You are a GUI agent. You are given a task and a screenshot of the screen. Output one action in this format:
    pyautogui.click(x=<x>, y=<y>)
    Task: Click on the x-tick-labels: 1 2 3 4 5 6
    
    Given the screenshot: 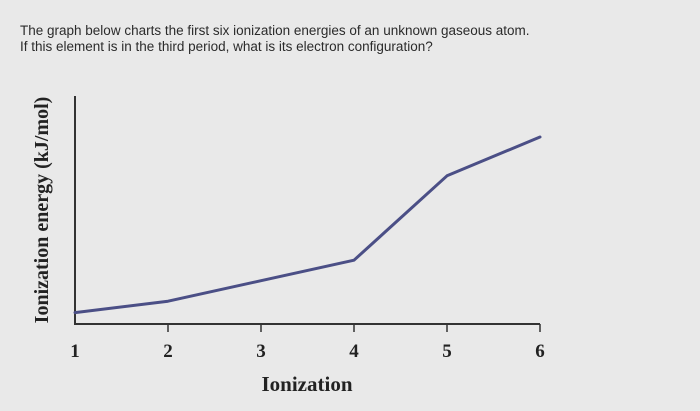 What is the action you would take?
    pyautogui.click(x=307, y=351)
    